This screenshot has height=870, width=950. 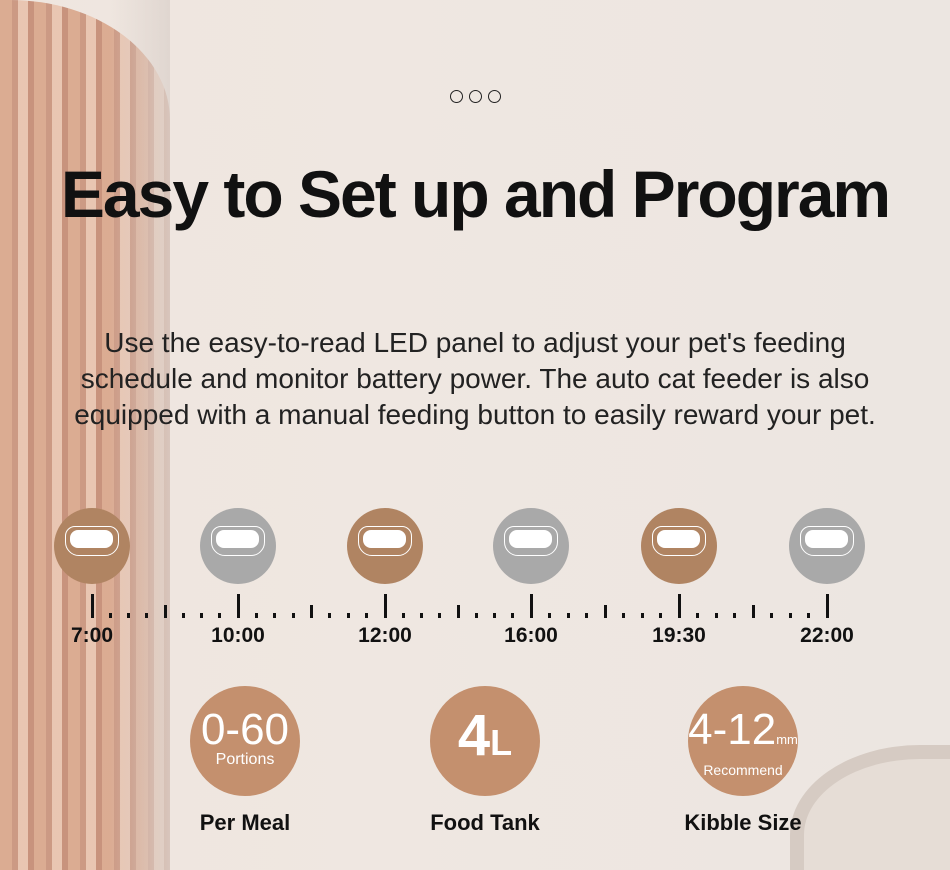 I want to click on headline: Easy to Set up and Program, so click(x=475, y=194).